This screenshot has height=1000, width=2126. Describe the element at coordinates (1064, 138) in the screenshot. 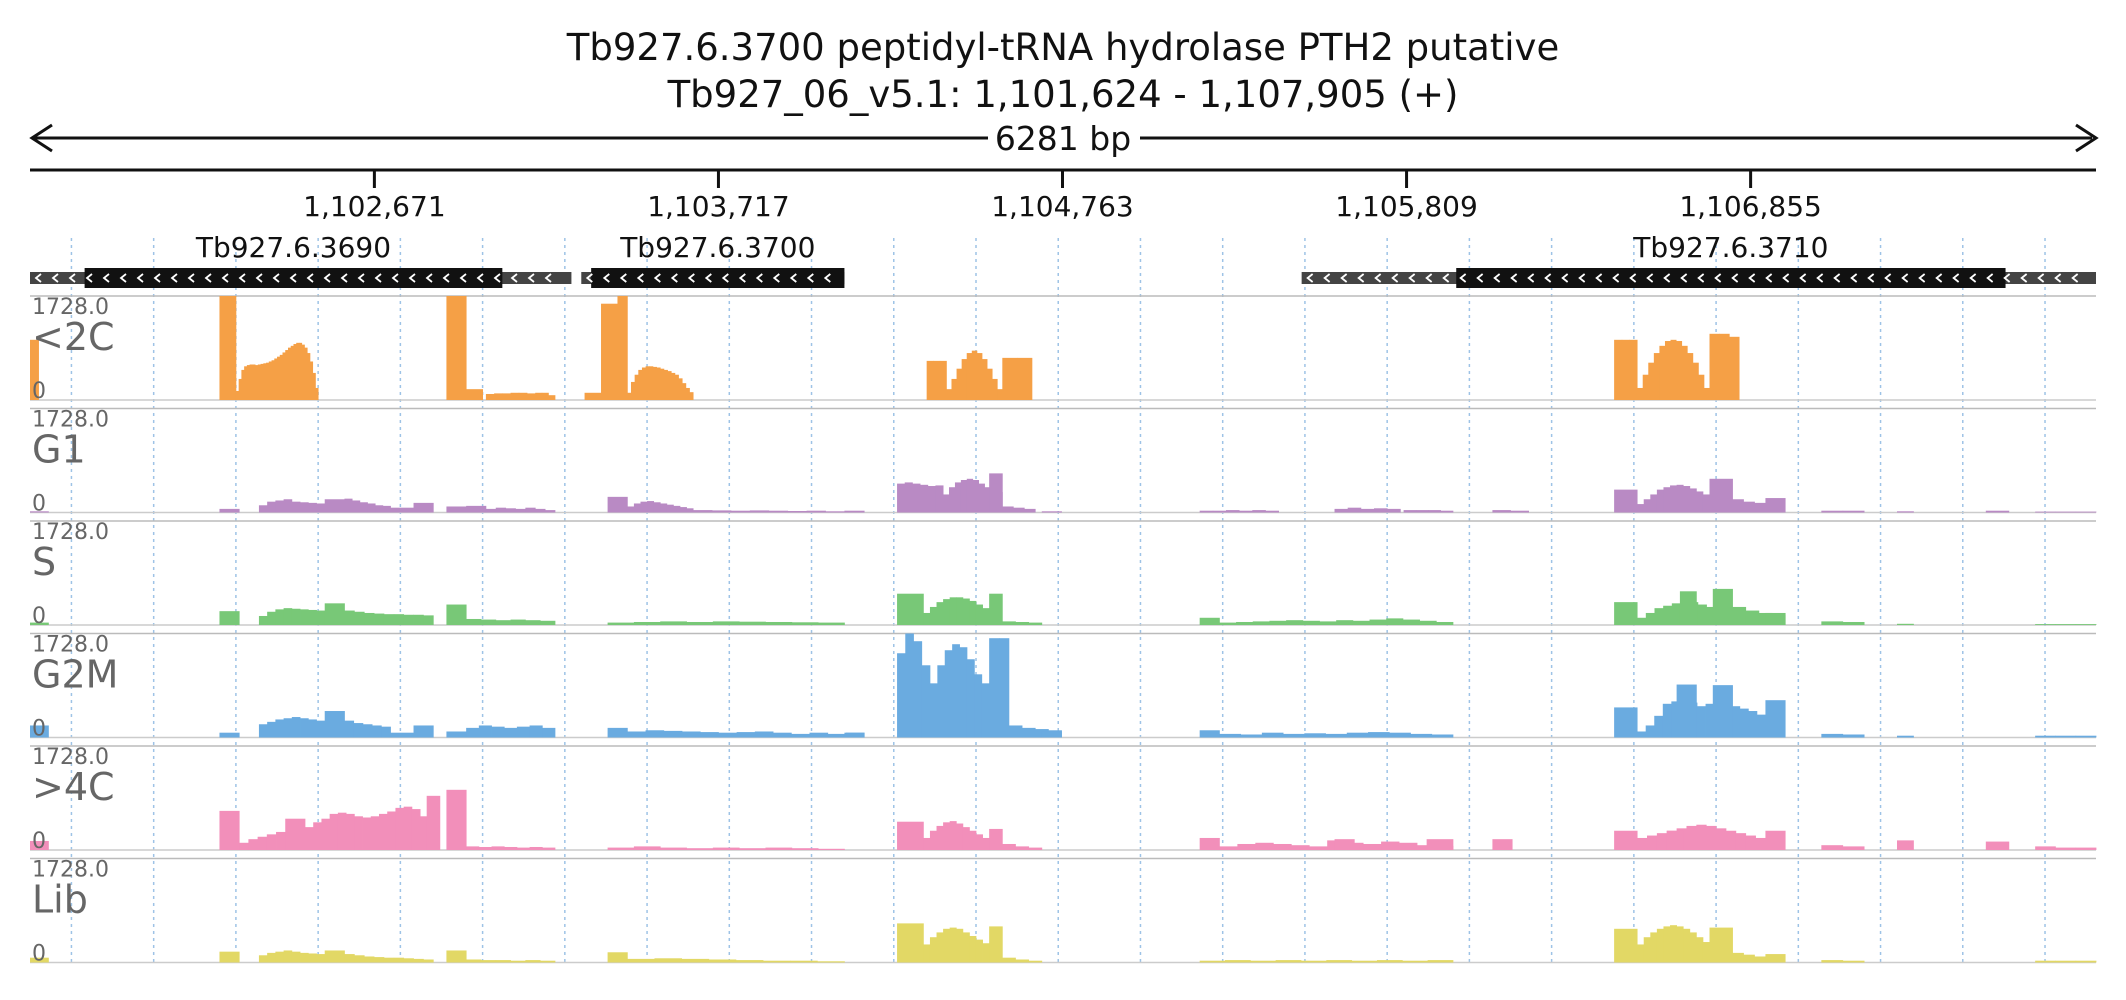

I see `span-arrow: 6281 bp` at that location.